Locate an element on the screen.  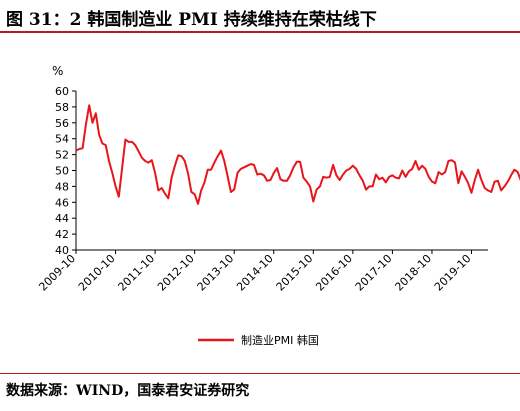
title-rule is located at coordinates (260, 32).